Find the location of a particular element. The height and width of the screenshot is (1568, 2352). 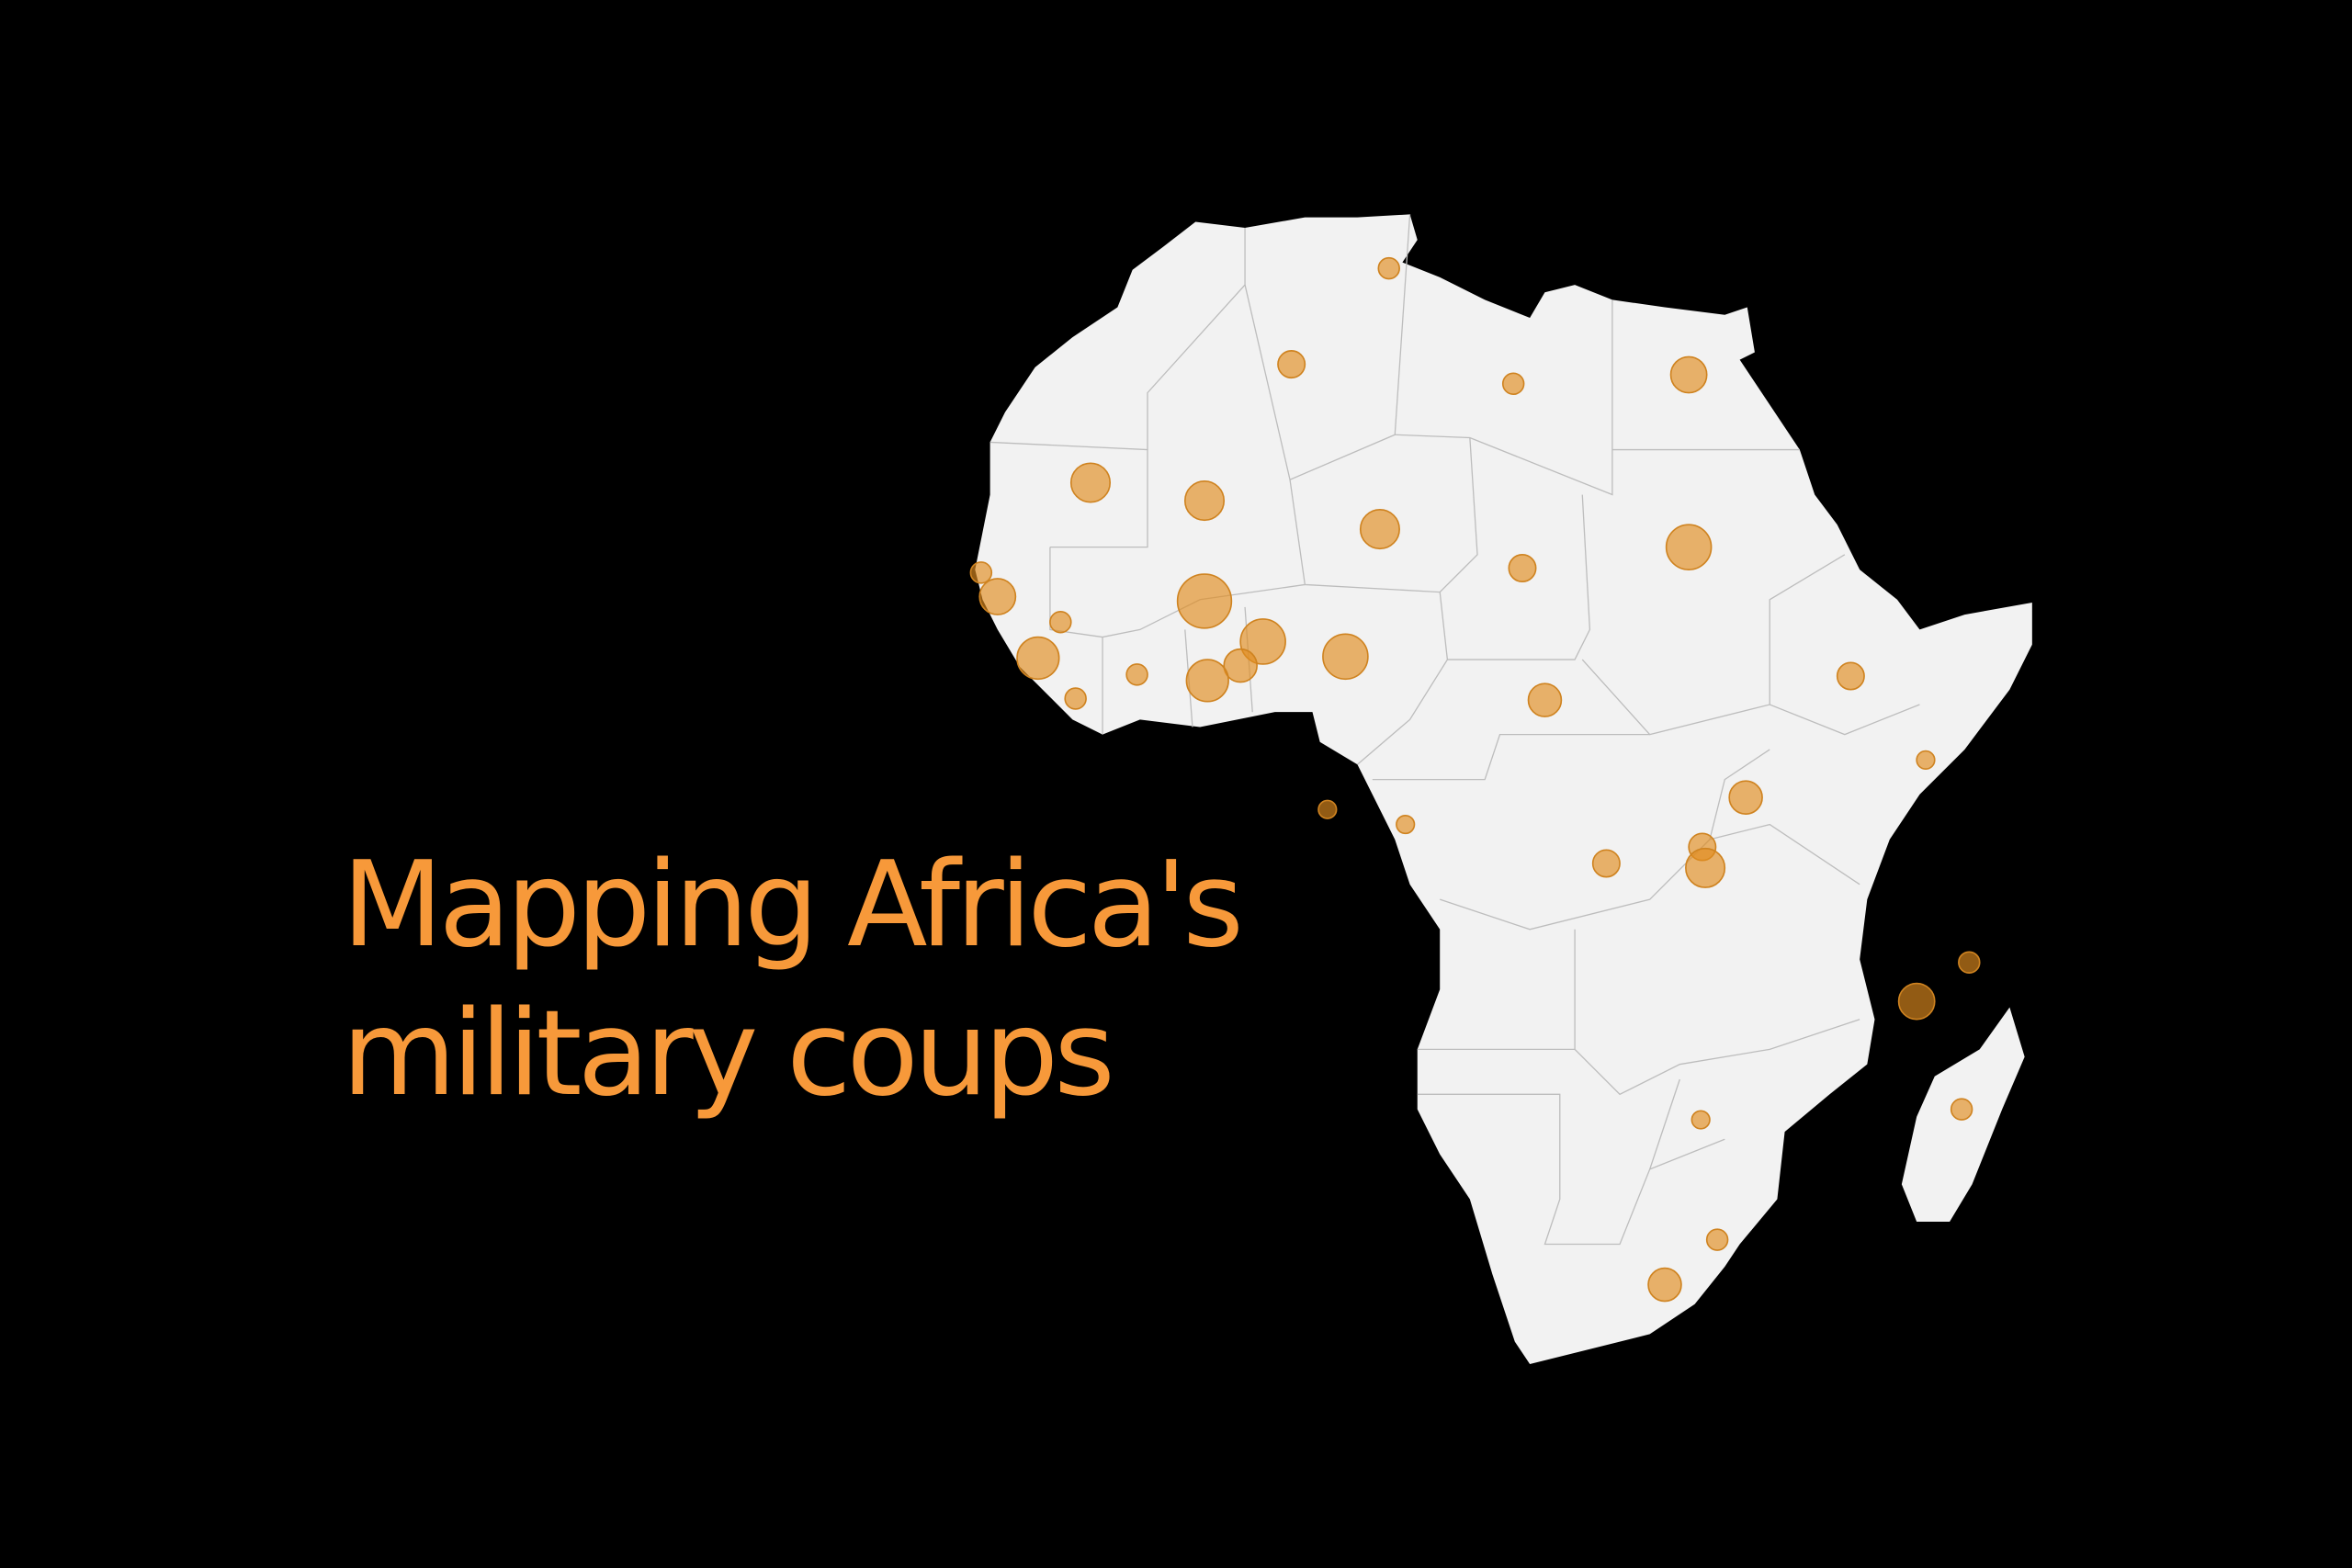

page-title: Mapping Africa's military coups is located at coordinates (793, 980).